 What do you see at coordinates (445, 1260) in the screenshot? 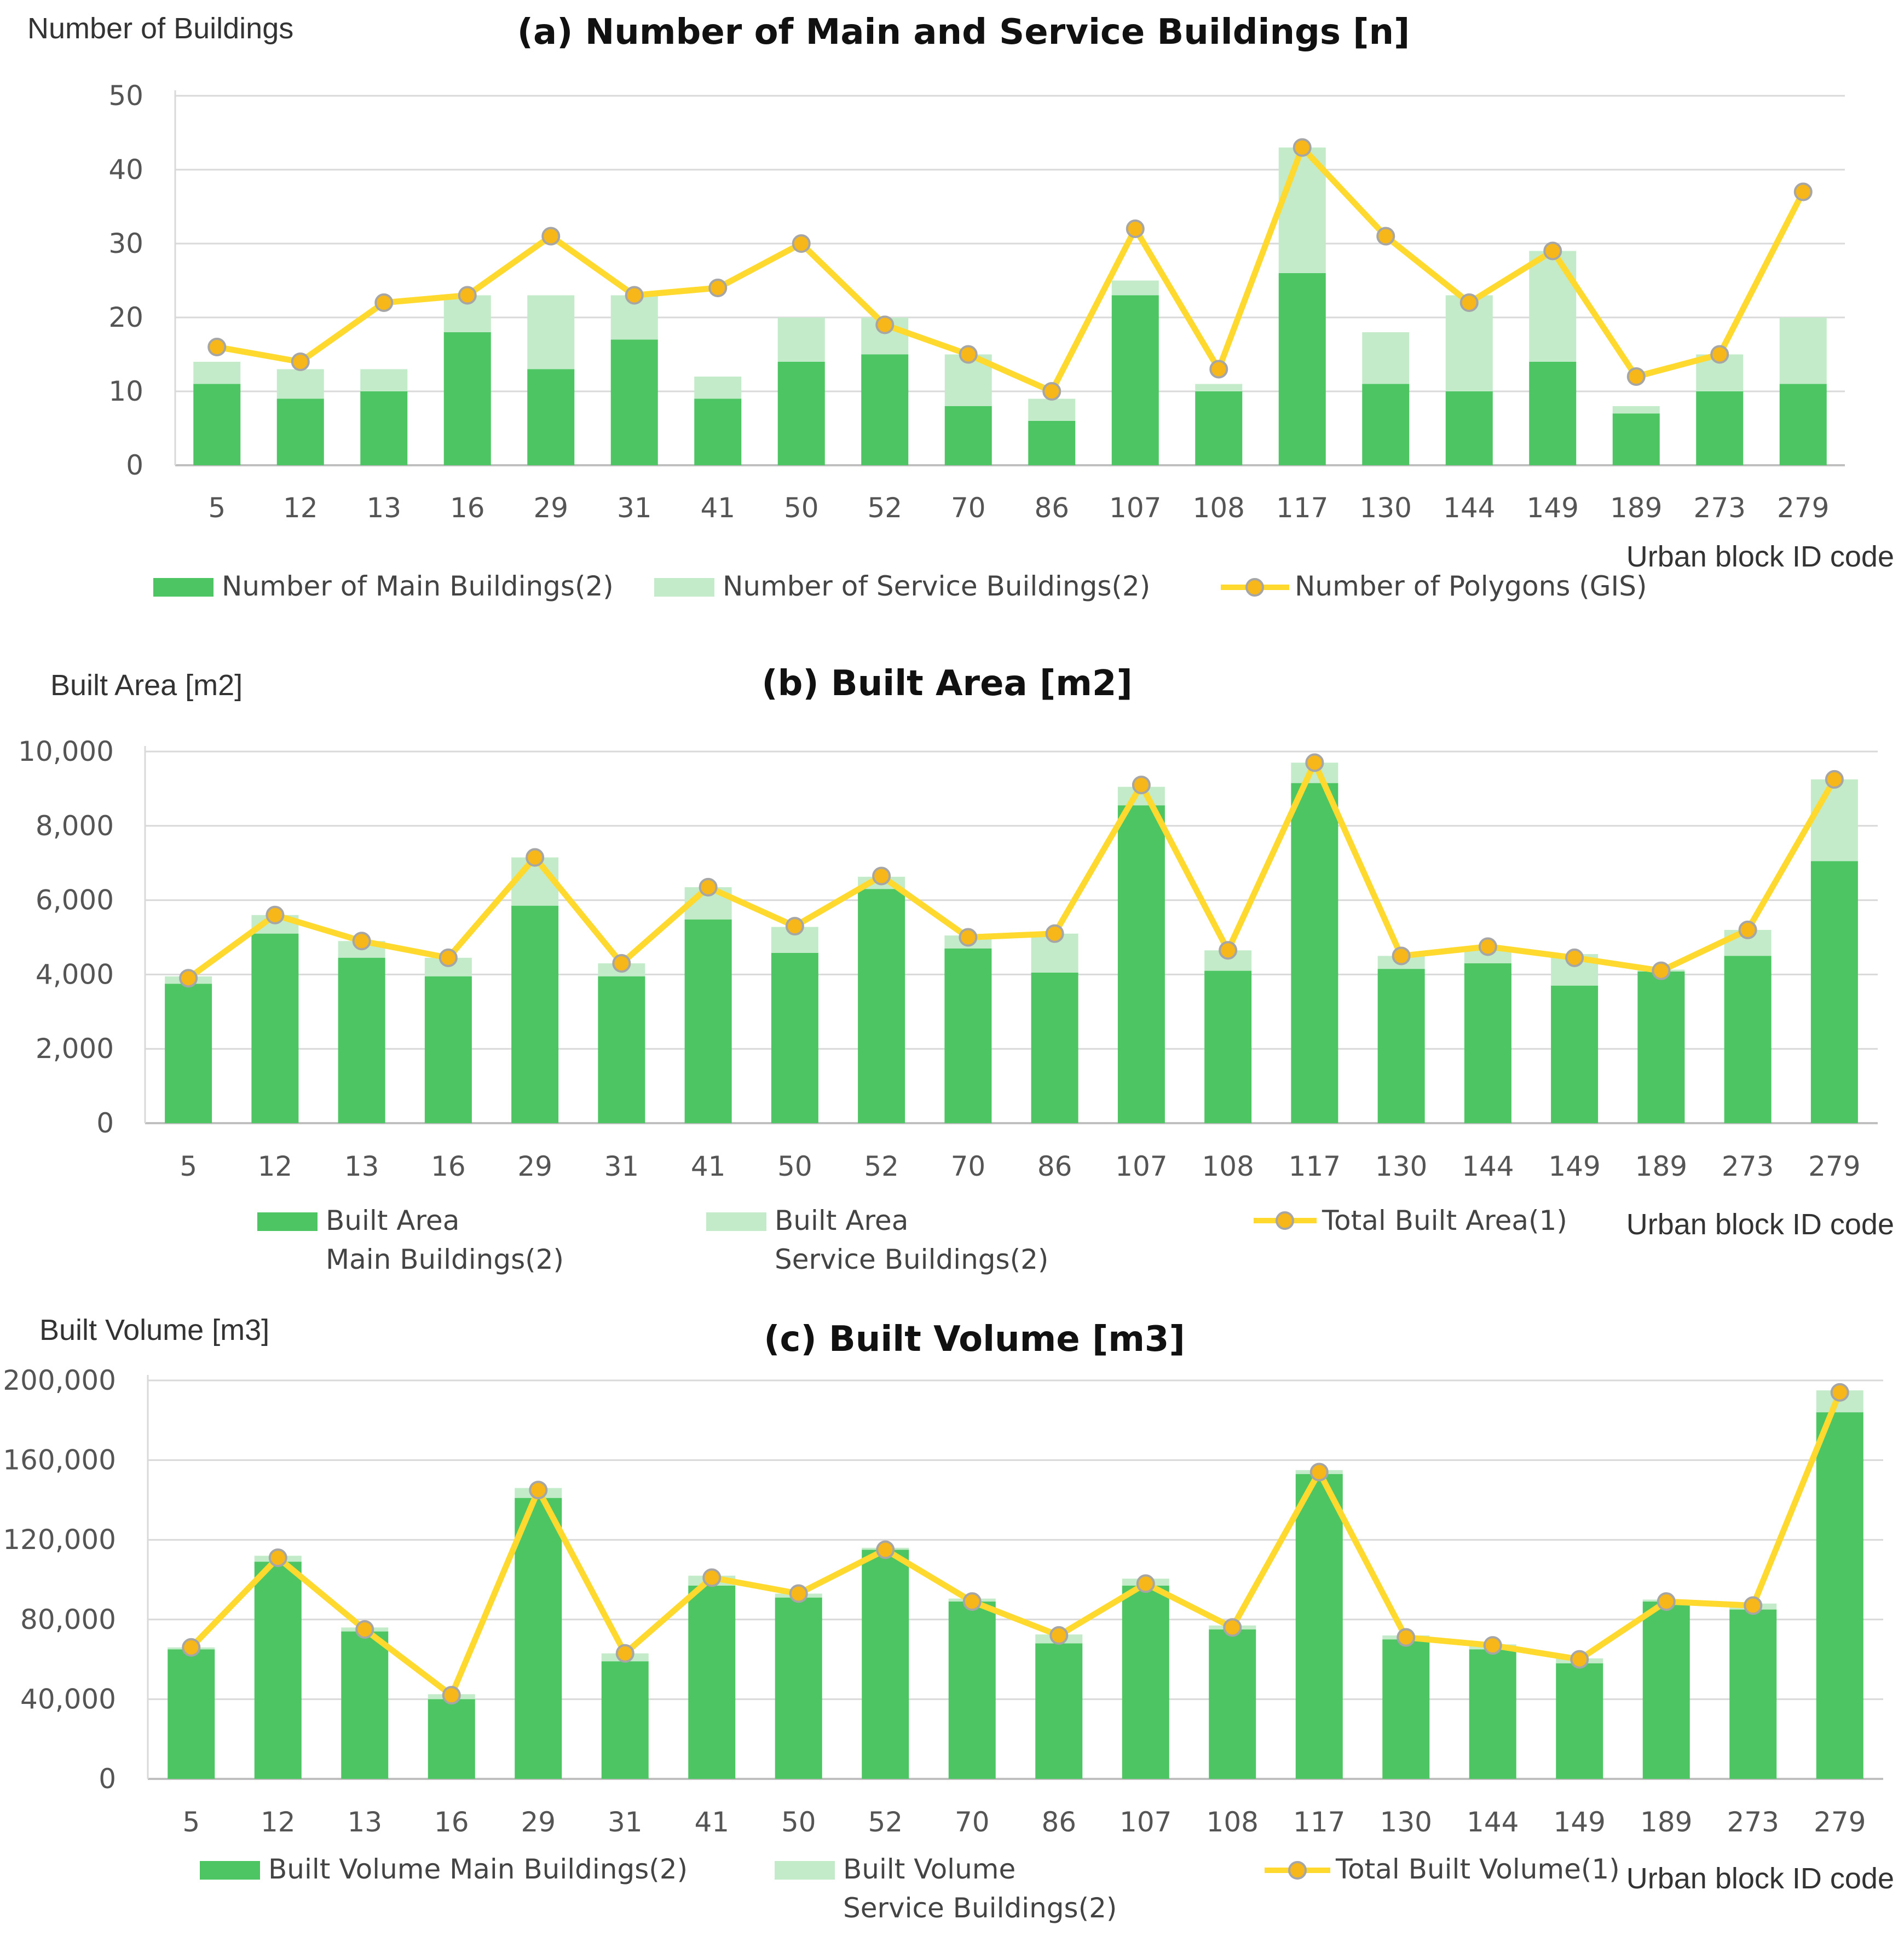
I see `legend-label-main-line2: Main Buildings(2)` at bounding box center [445, 1260].